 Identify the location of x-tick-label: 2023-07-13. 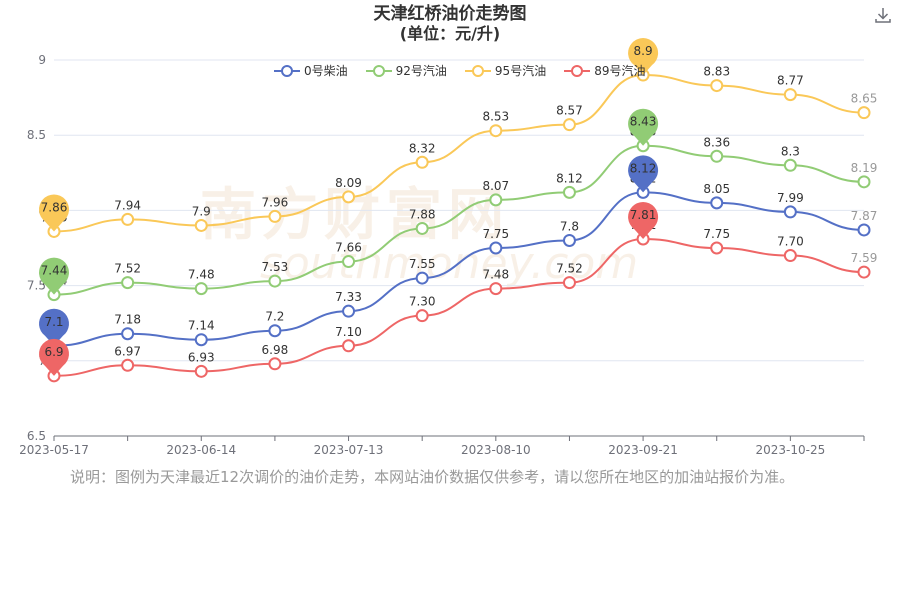
(349, 450).